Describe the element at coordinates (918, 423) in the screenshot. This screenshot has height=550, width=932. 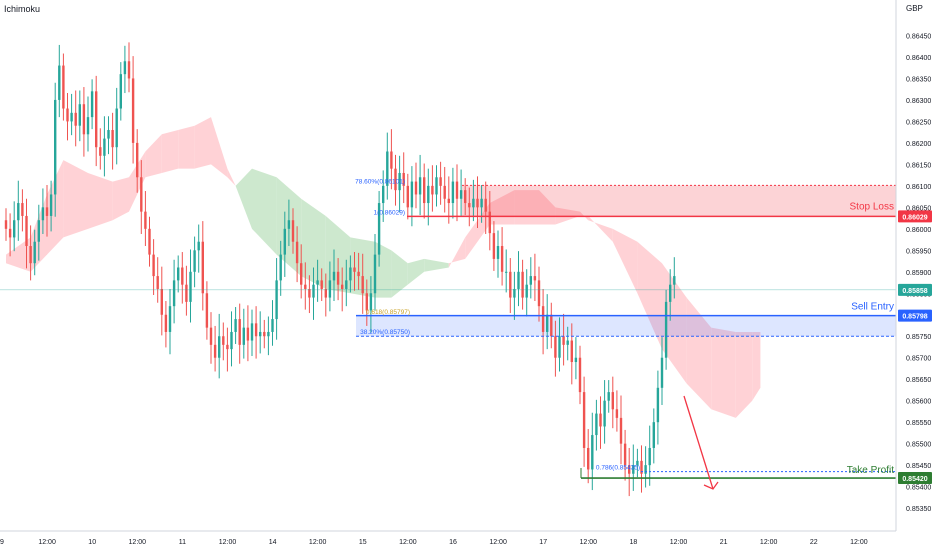
I see `price-tick-label: 0.85550` at that location.